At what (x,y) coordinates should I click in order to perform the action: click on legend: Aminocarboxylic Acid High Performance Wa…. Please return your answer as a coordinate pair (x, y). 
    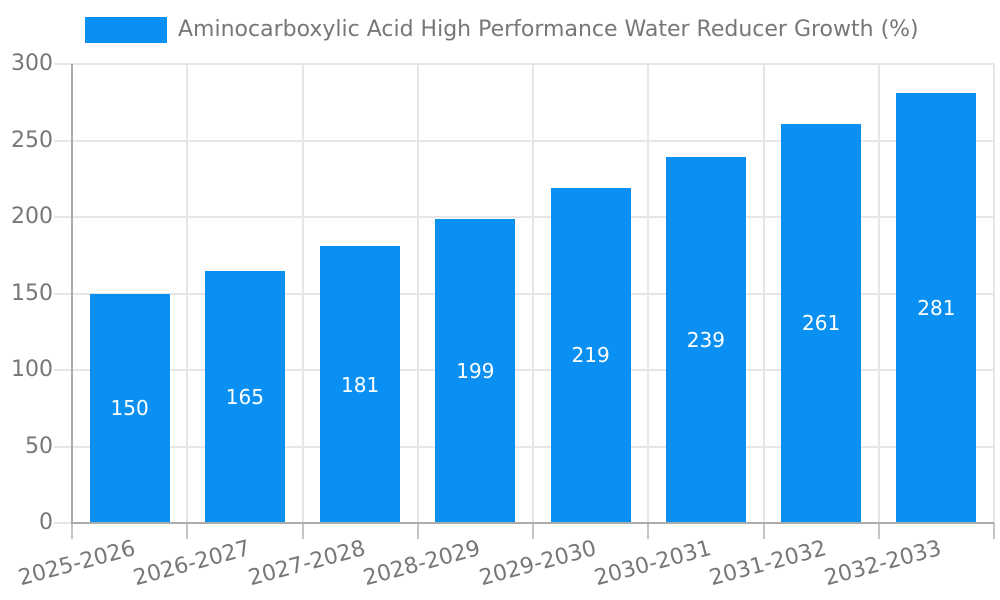
    Looking at the image, I should click on (502, 30).